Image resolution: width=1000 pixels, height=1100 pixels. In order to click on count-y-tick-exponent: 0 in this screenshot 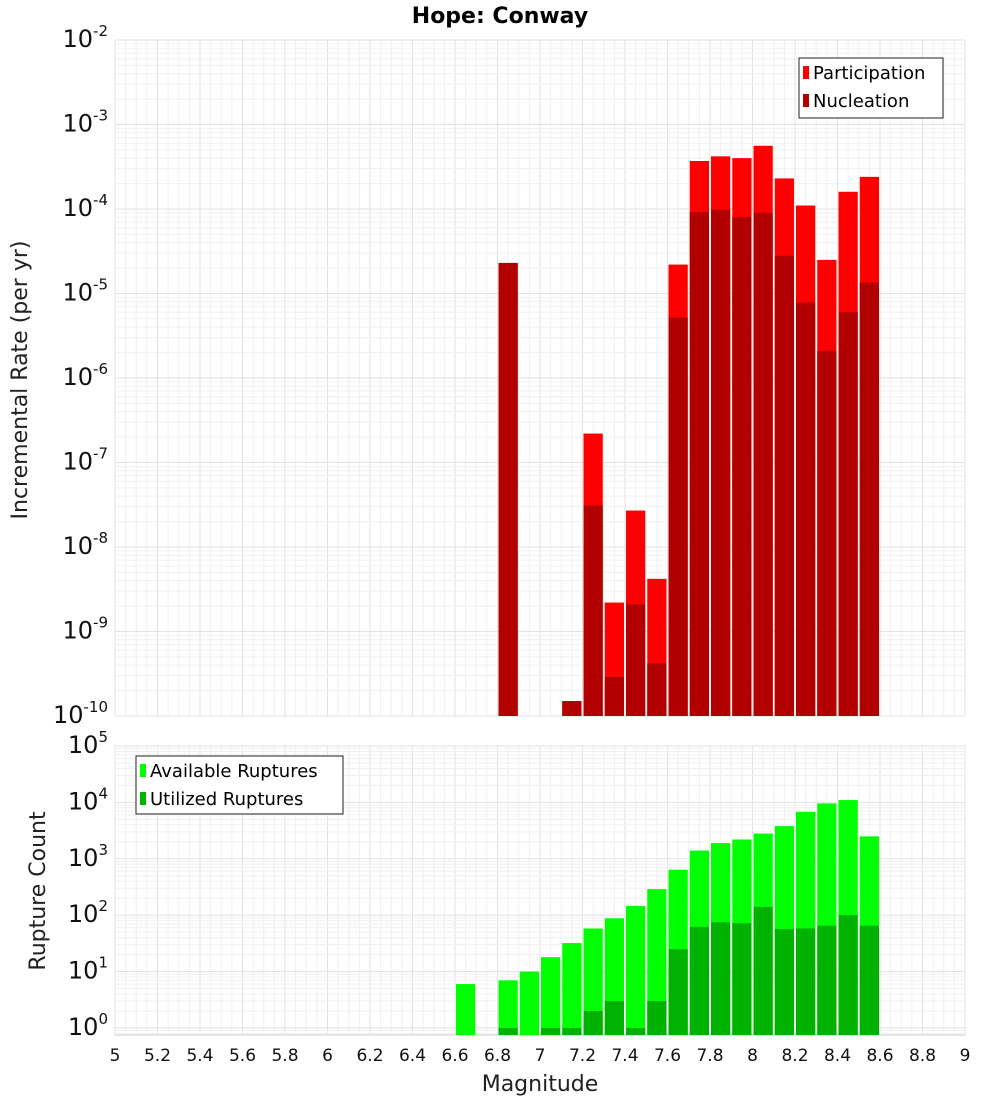, I will do `click(103, 1019)`.